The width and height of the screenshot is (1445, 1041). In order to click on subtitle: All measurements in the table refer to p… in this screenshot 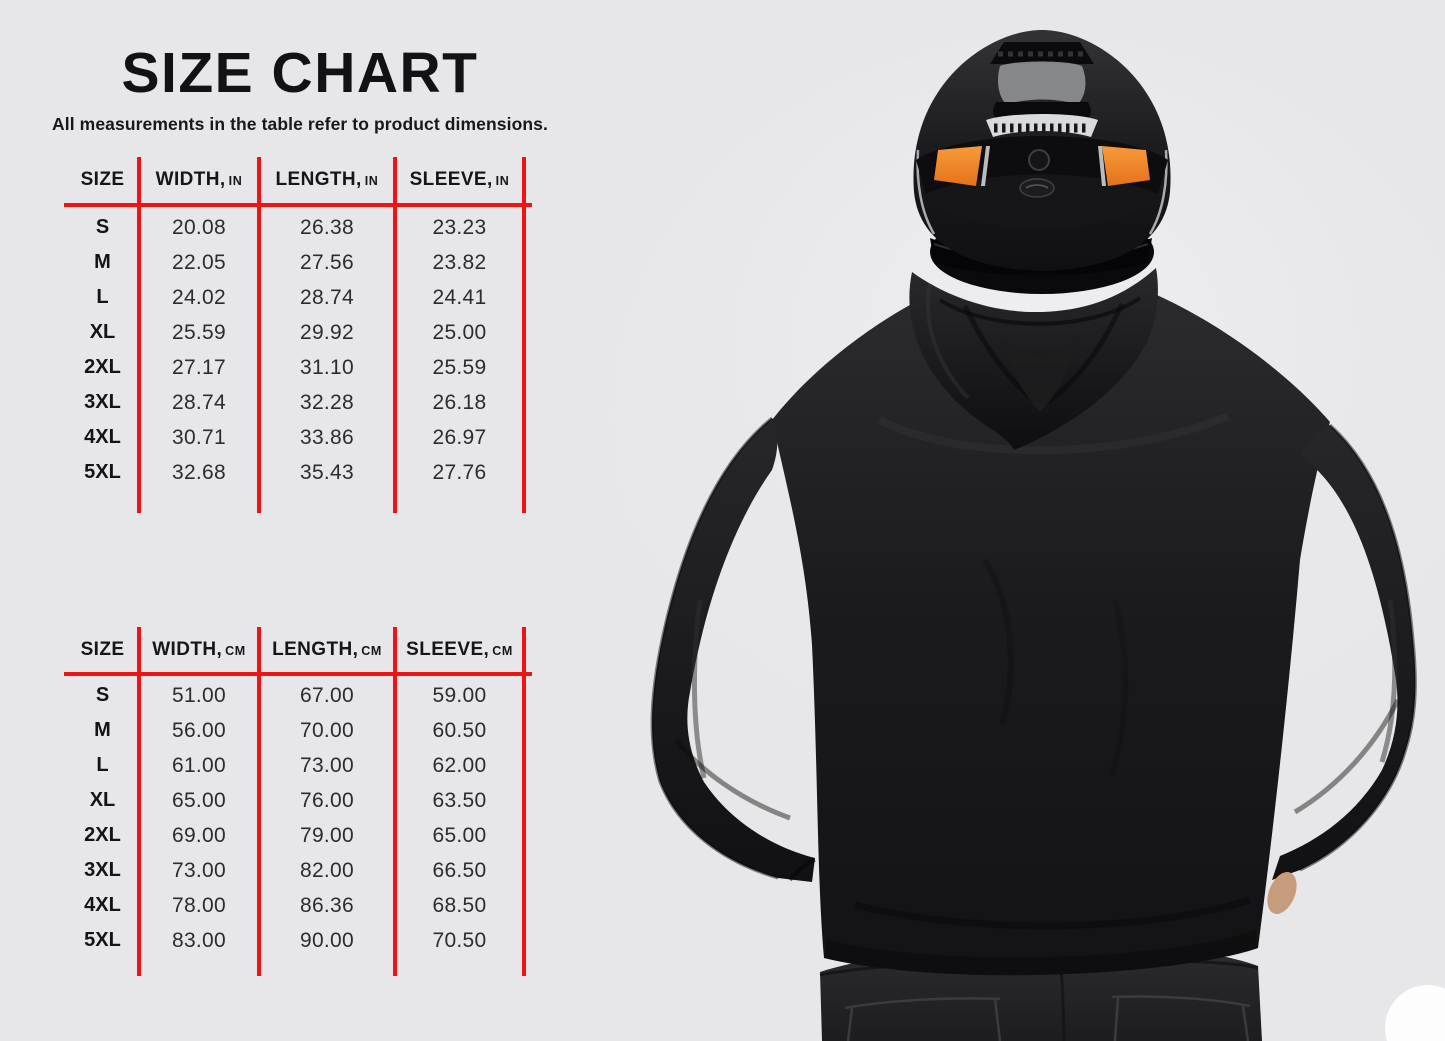, I will do `click(300, 123)`.